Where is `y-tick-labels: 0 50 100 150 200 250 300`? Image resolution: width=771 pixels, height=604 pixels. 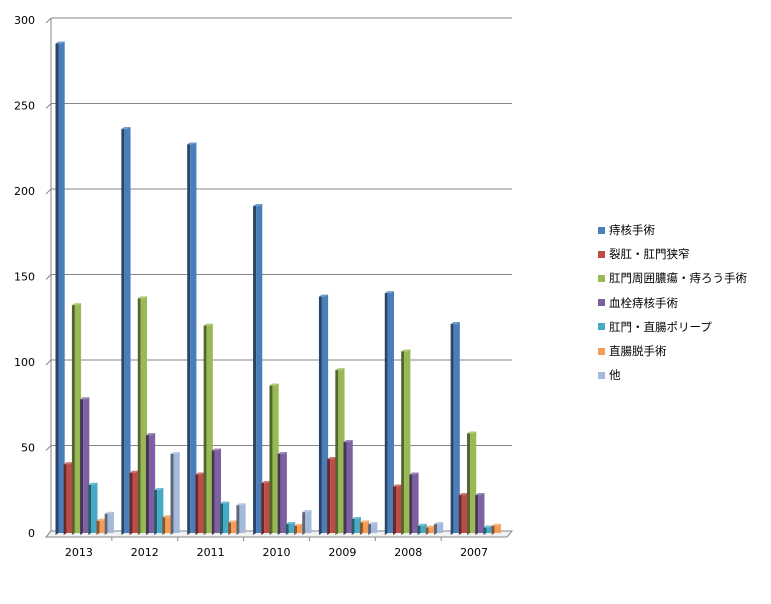
y-tick-labels: 0 50 100 150 200 250 300 is located at coordinates (24, 277).